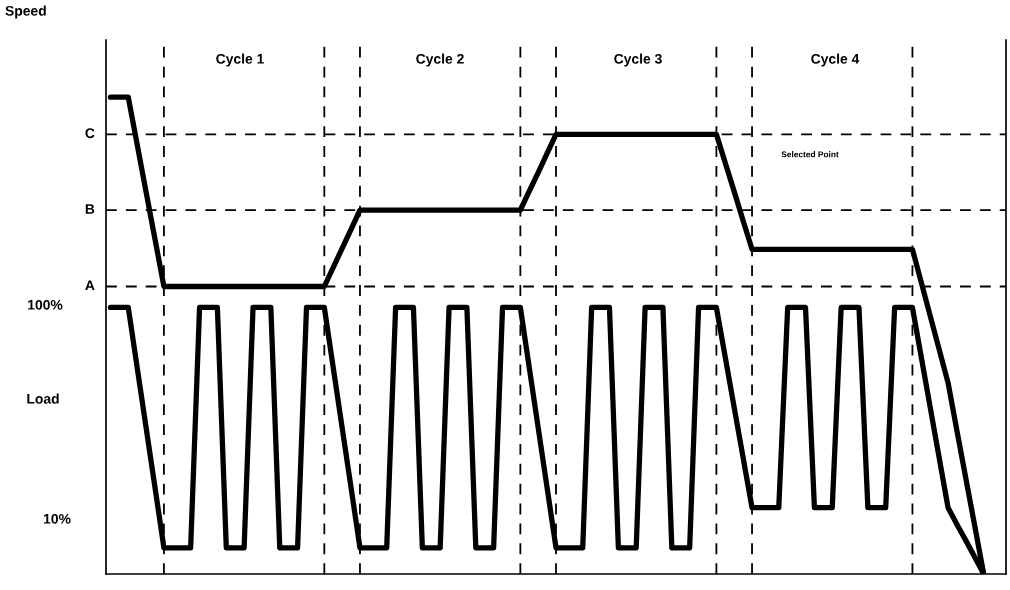 Image resolution: width=1010 pixels, height=590 pixels. Describe the element at coordinates (240, 60) in the screenshot. I see `text: Cycle 1` at that location.